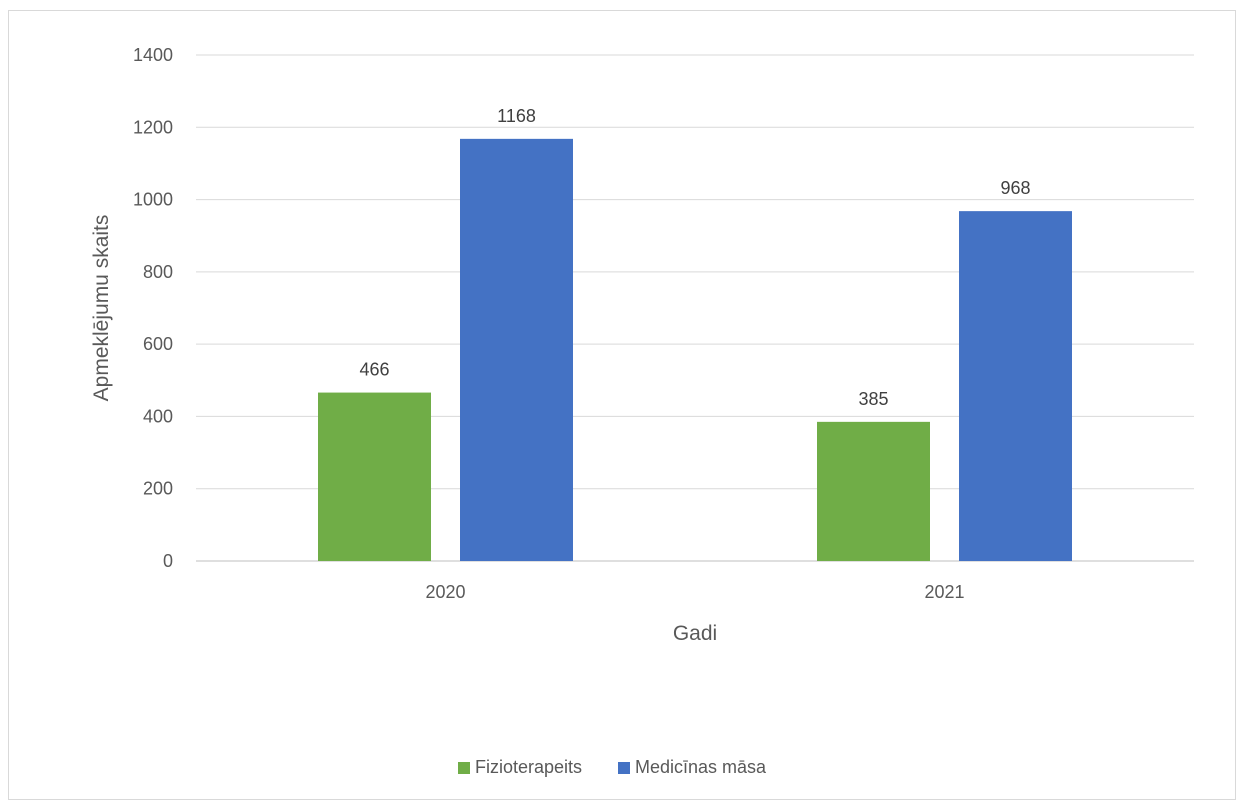  Describe the element at coordinates (695, 633) in the screenshot. I see `x-axis-title: Gadi` at that location.